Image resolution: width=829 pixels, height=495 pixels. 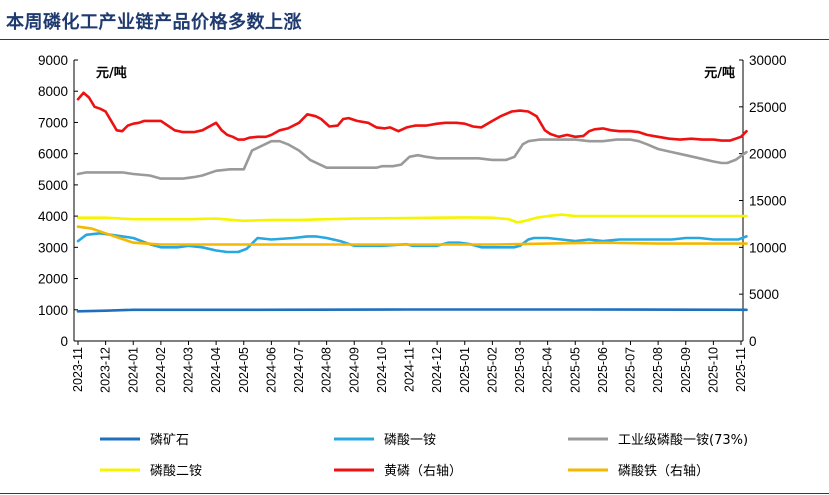 I want to click on left-tick-label: 2000, so click(x=53, y=279).